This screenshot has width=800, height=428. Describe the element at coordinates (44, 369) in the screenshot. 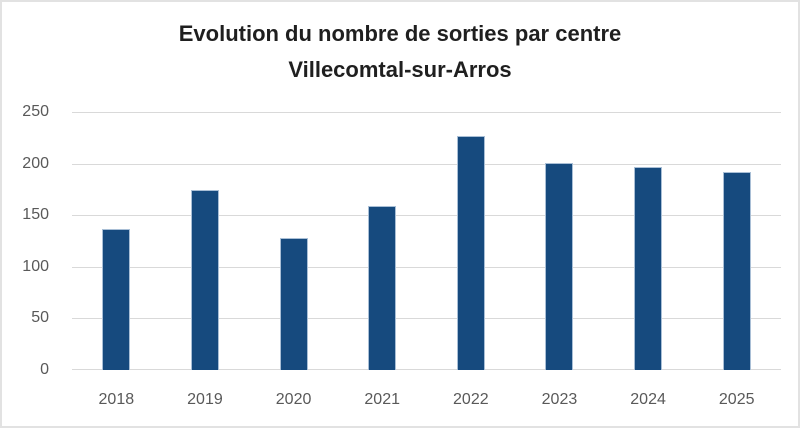

I see `y-axis-tick-label: 0` at that location.